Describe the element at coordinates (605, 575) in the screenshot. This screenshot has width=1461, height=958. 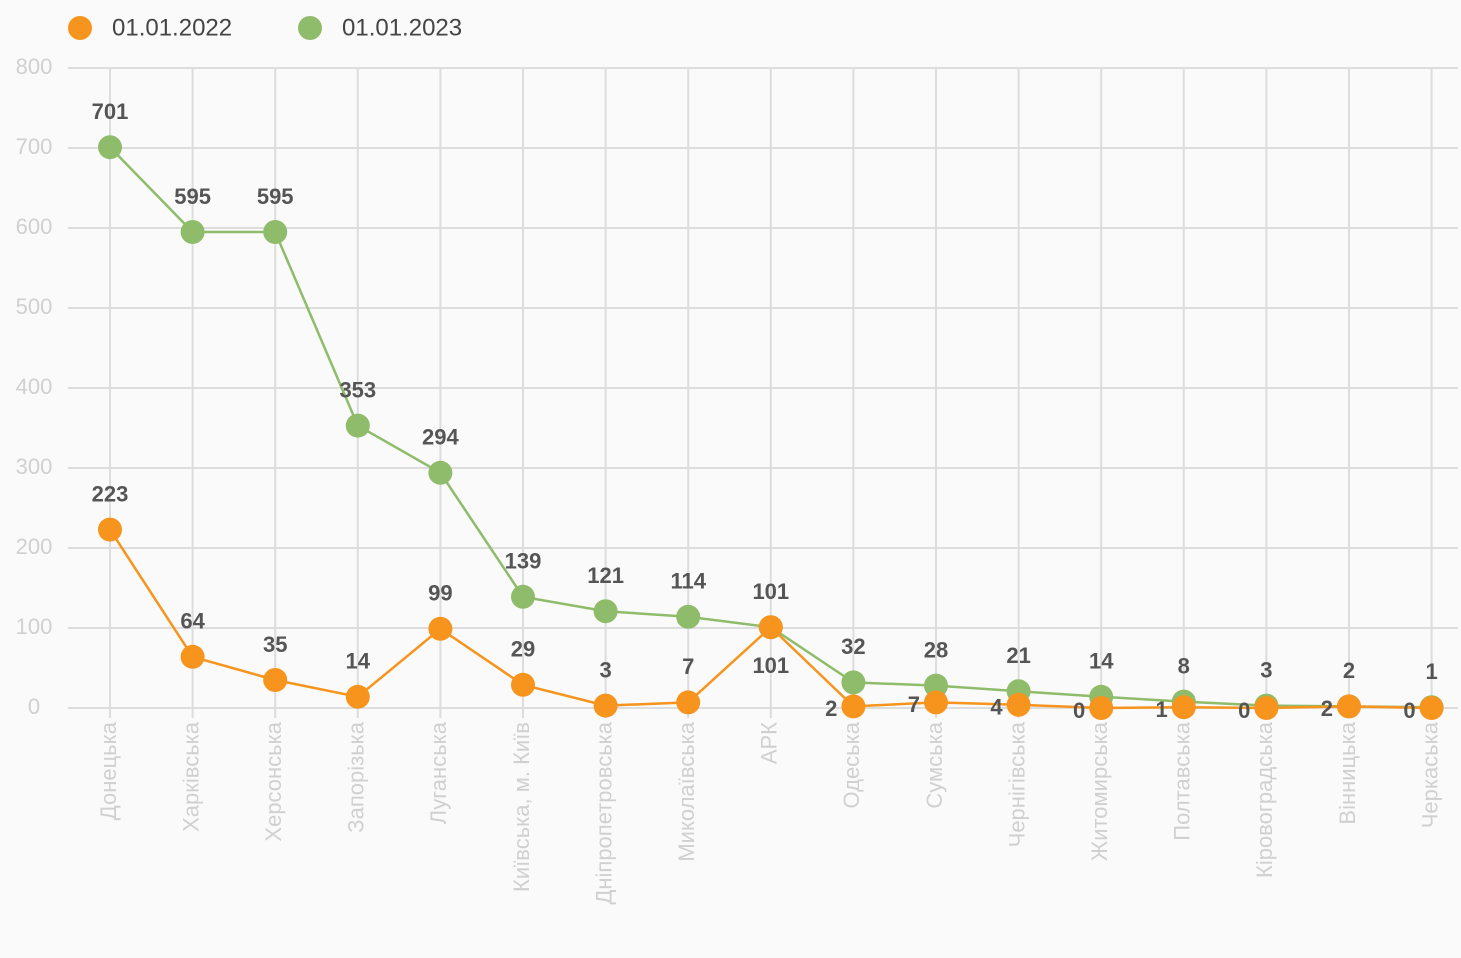
I see `data-label: 121` at that location.